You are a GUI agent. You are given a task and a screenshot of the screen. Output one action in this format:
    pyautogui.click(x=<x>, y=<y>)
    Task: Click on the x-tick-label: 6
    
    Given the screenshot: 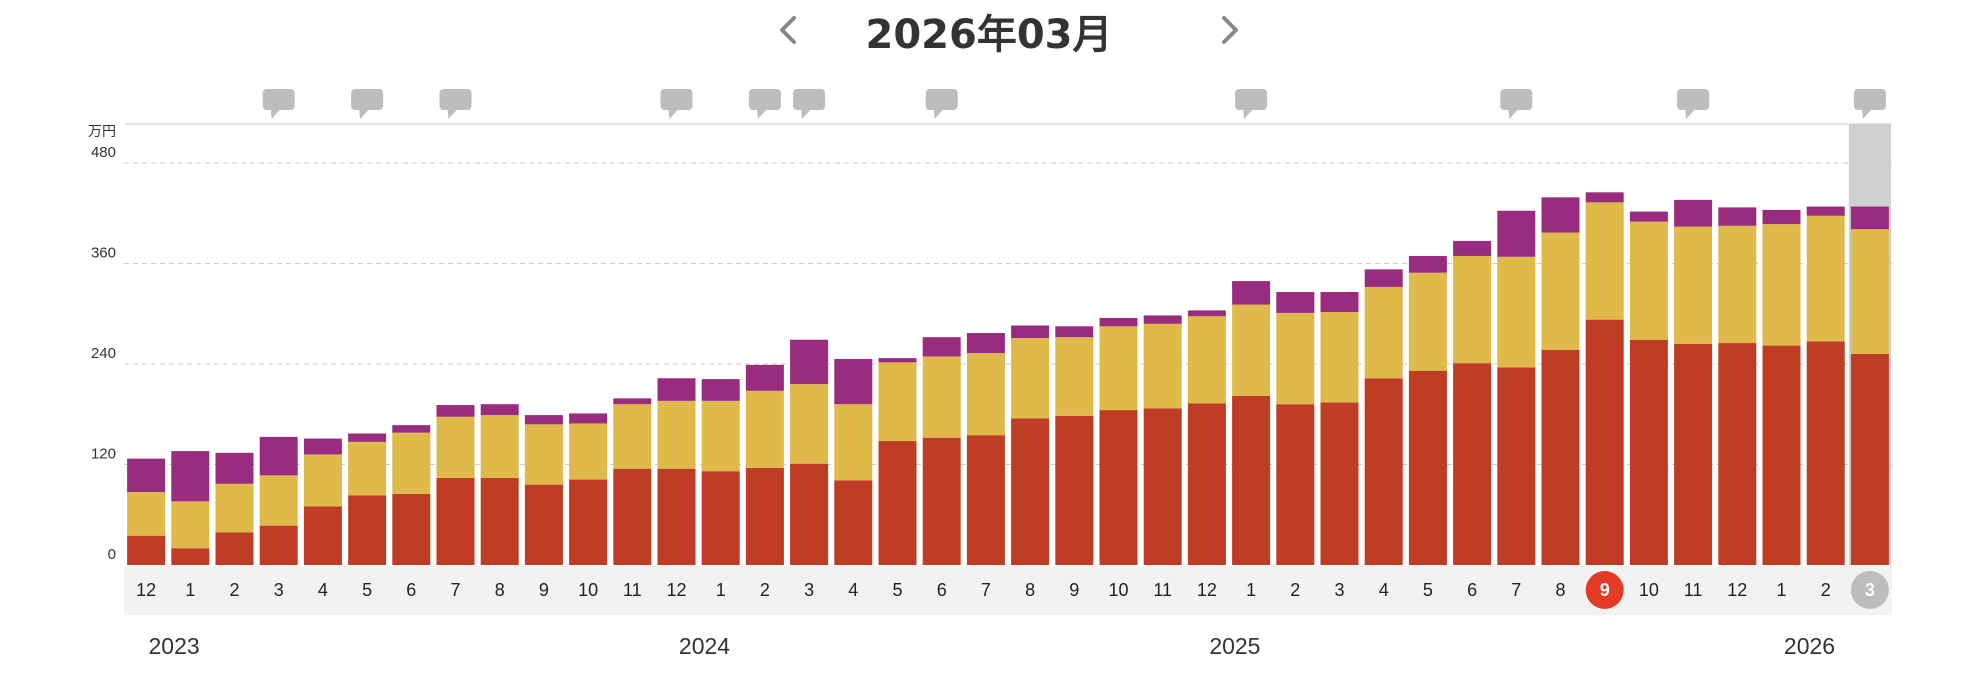 What is the action you would take?
    pyautogui.click(x=942, y=590)
    